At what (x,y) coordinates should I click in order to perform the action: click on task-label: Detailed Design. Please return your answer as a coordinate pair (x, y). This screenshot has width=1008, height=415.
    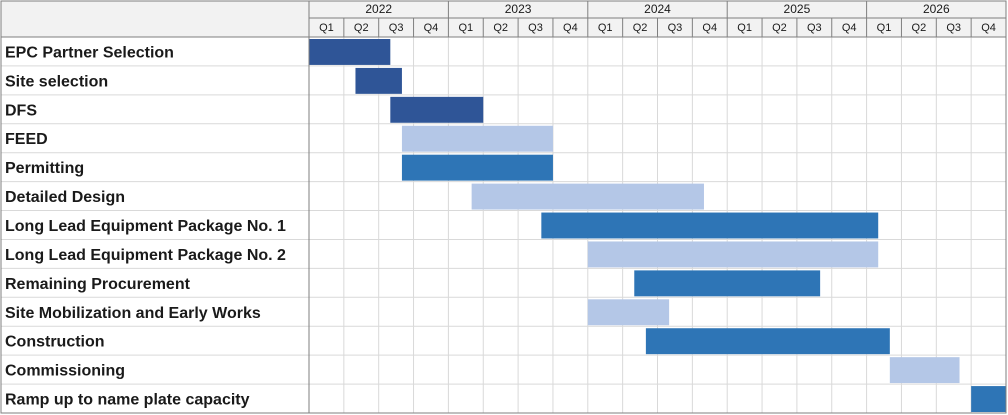
    Looking at the image, I should click on (65, 197).